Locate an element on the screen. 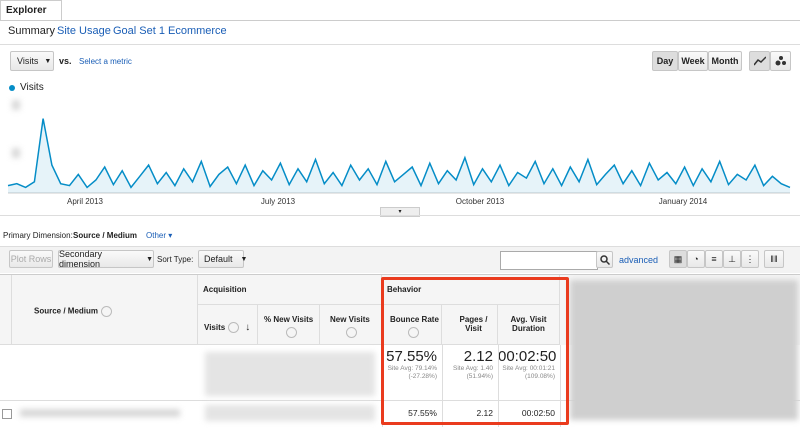 The height and width of the screenshot is (428, 800). dimension-other: Other ▾ is located at coordinates (159, 235).